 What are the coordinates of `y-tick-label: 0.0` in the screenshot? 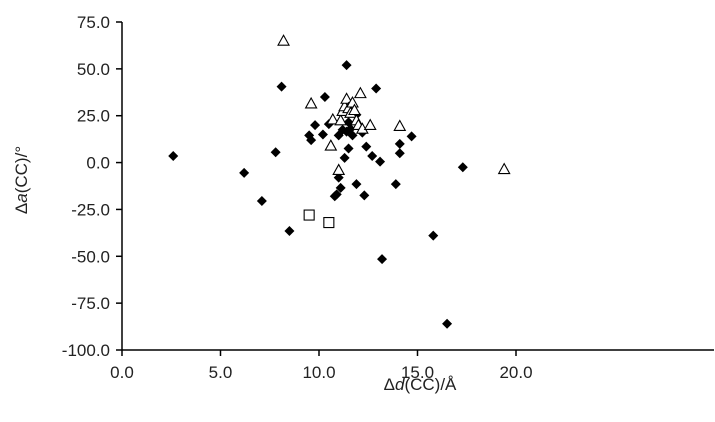 It's located at (98, 163).